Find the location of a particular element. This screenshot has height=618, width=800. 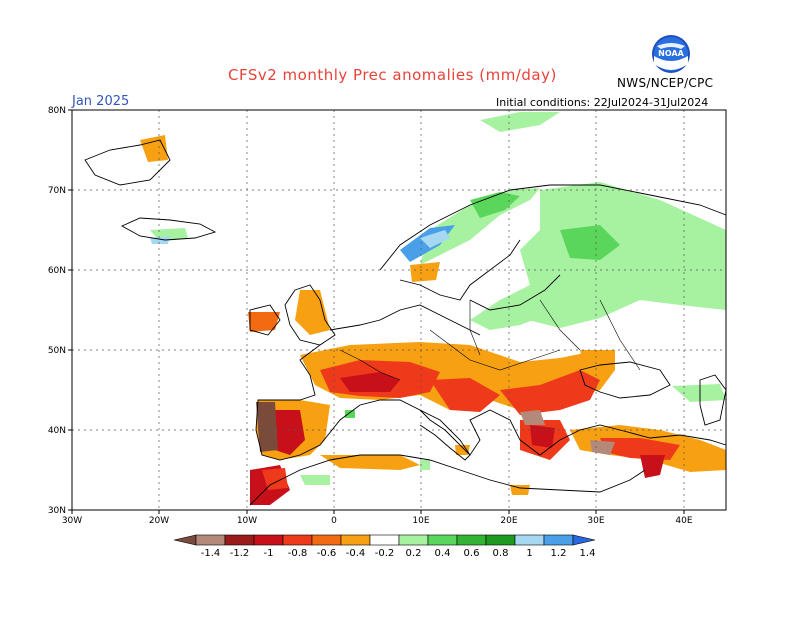

organization-label: NWS/NCEP/CPC is located at coordinates (665, 83).